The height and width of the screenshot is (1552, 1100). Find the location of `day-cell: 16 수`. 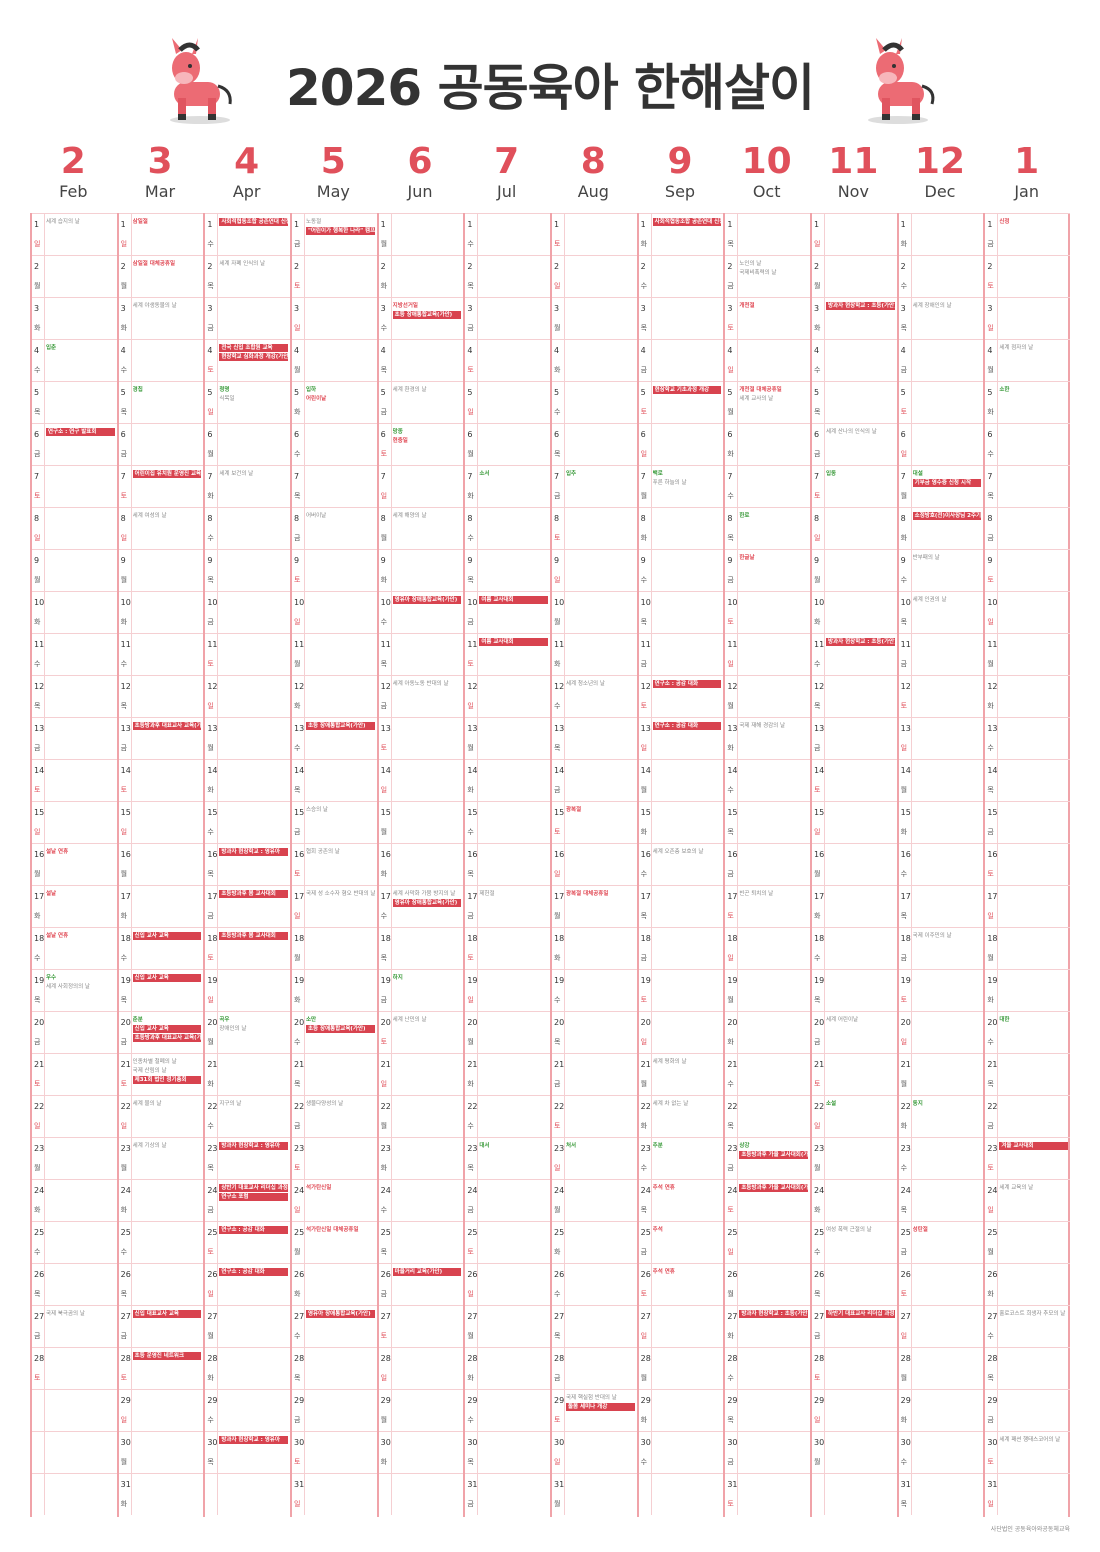

day-cell: 16 수 is located at coordinates (941, 864).